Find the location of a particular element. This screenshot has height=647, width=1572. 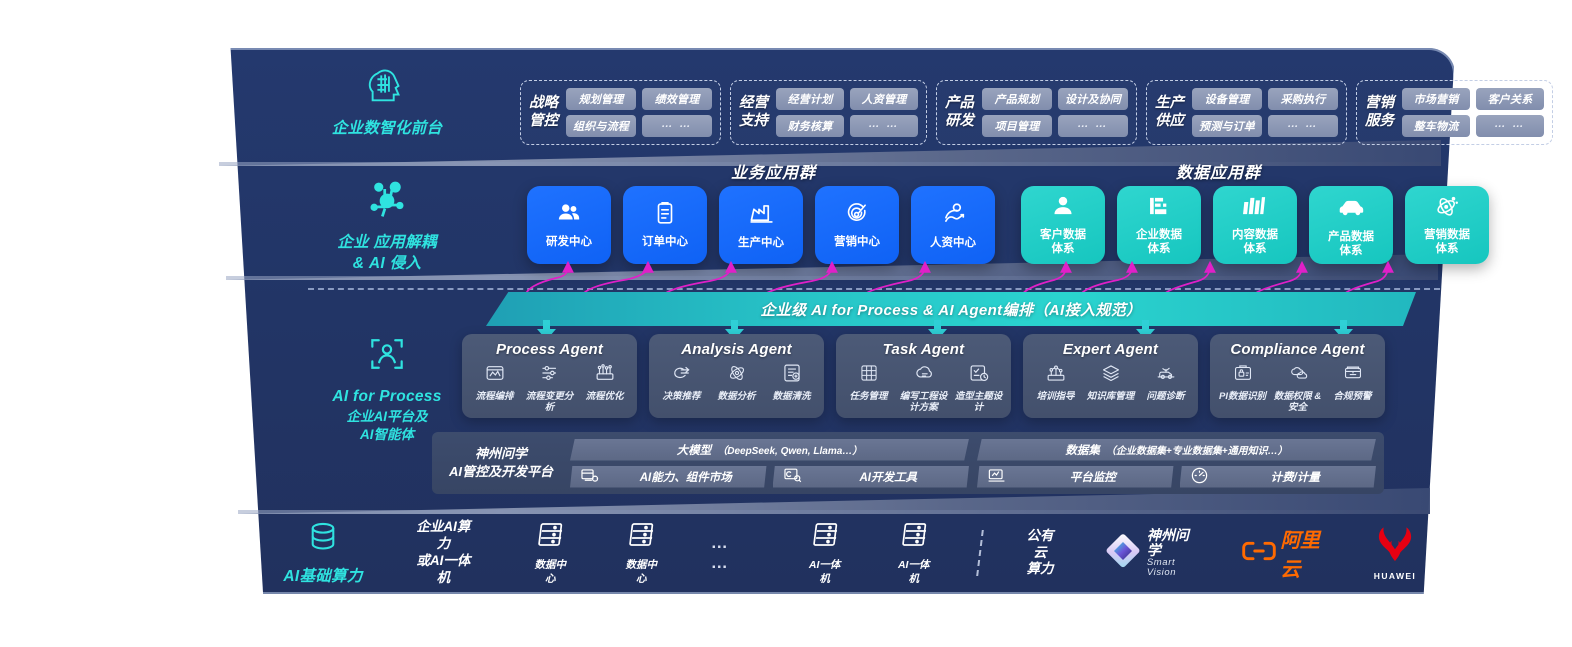

agent-name: Analysis Agent is located at coordinates (736, 349).